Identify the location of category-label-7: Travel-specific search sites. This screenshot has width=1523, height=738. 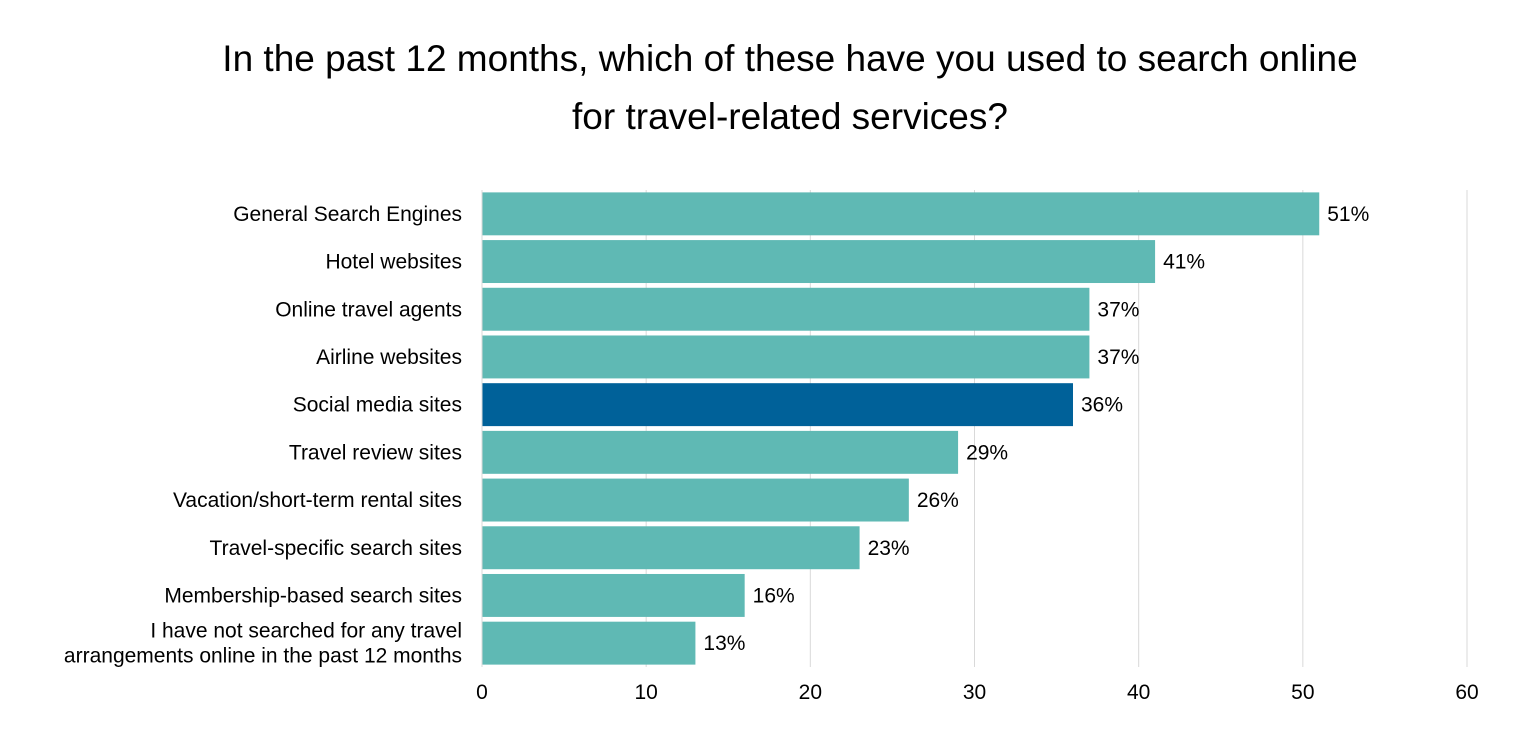
(336, 548).